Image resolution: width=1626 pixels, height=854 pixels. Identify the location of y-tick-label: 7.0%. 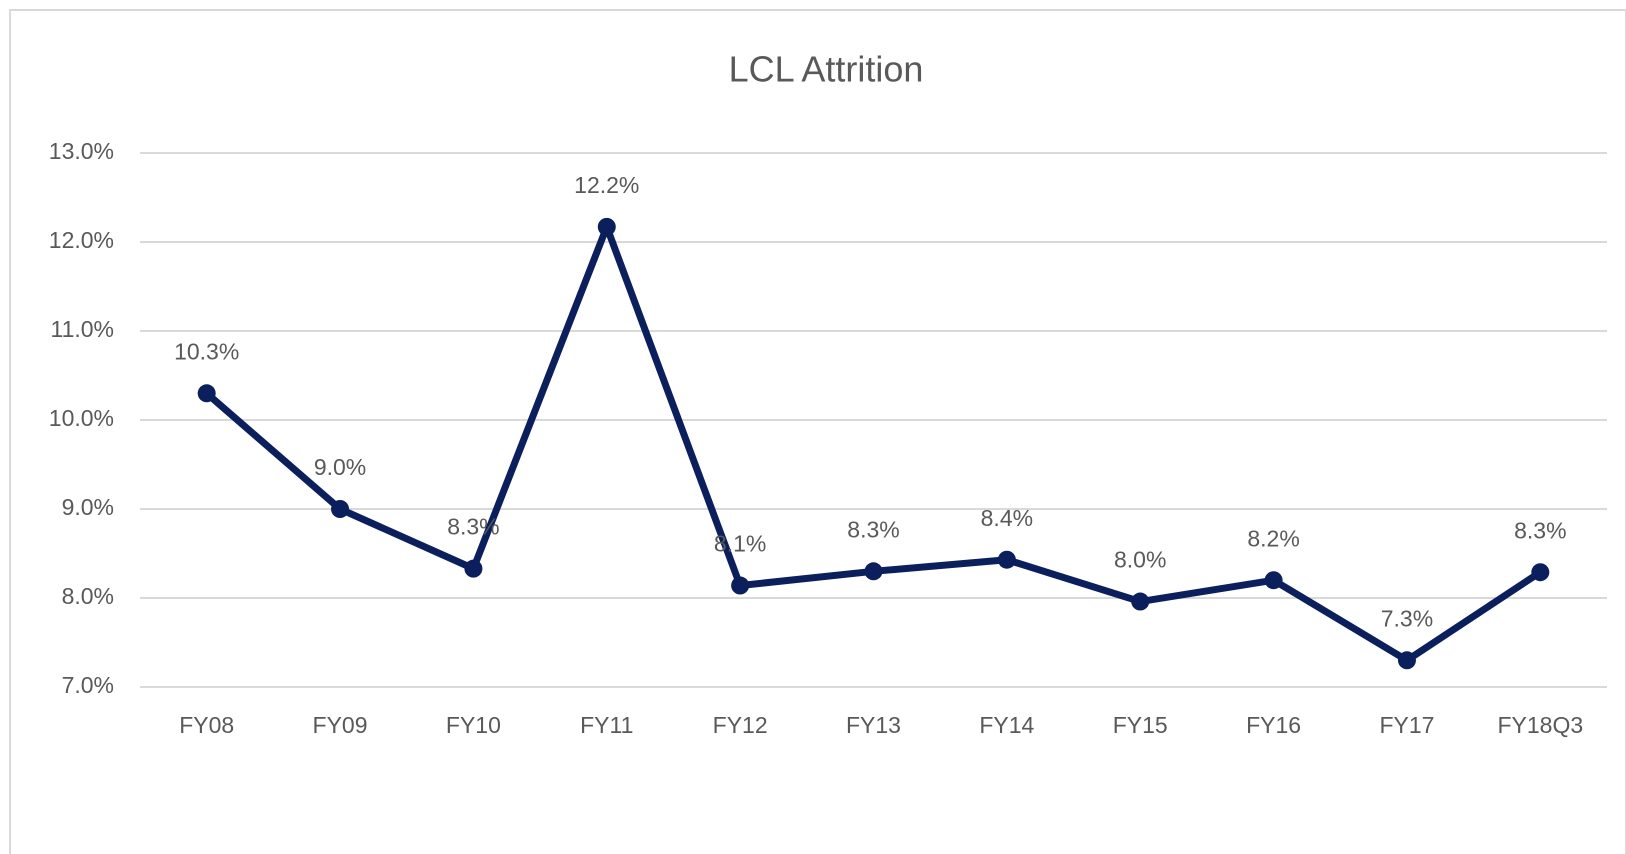
(88, 685).